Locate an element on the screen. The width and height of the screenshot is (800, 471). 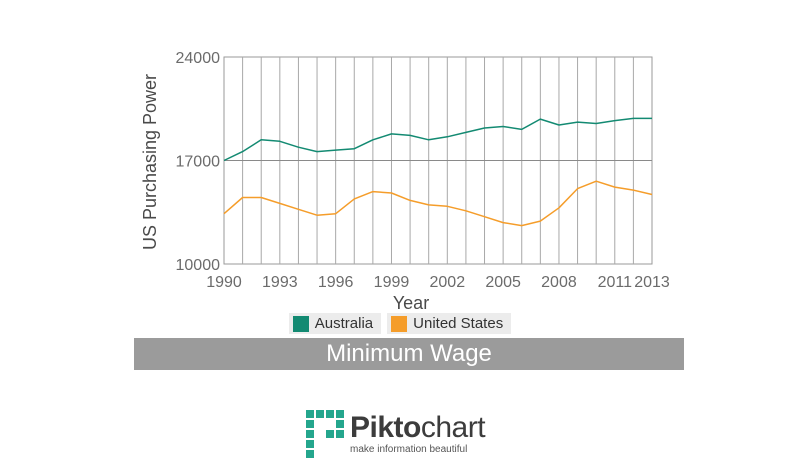
legend-label-australia: Australia is located at coordinates (344, 323).